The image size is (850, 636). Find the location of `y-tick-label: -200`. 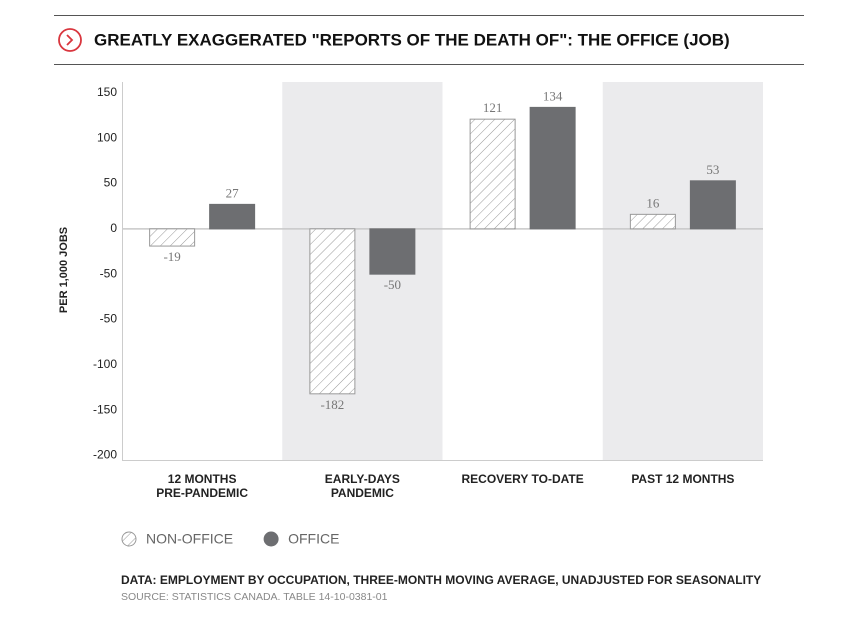

y-tick-label: -200 is located at coordinates (105, 455).